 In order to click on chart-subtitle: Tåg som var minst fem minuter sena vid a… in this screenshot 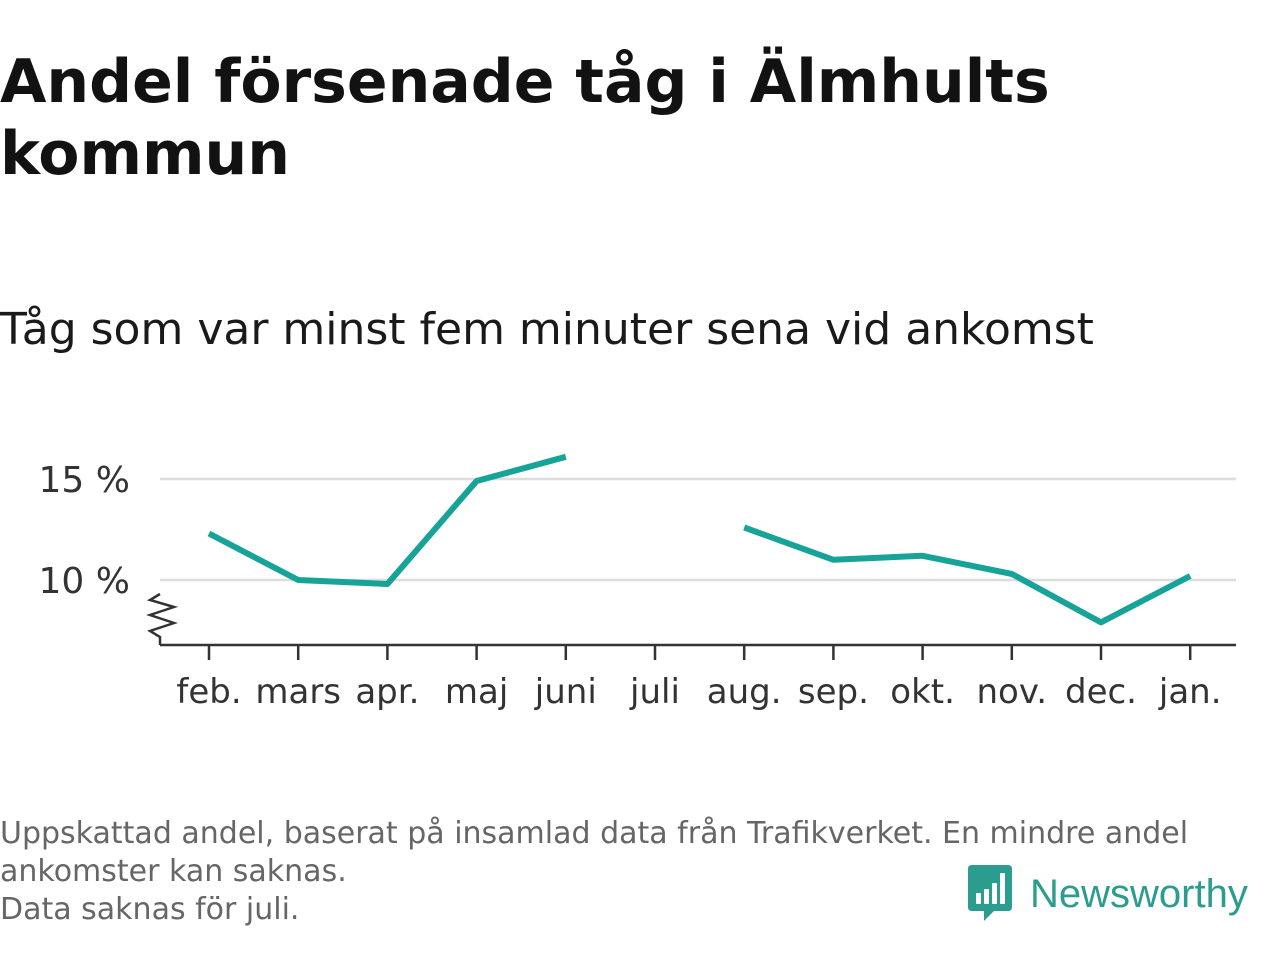, I will do `click(547, 329)`.